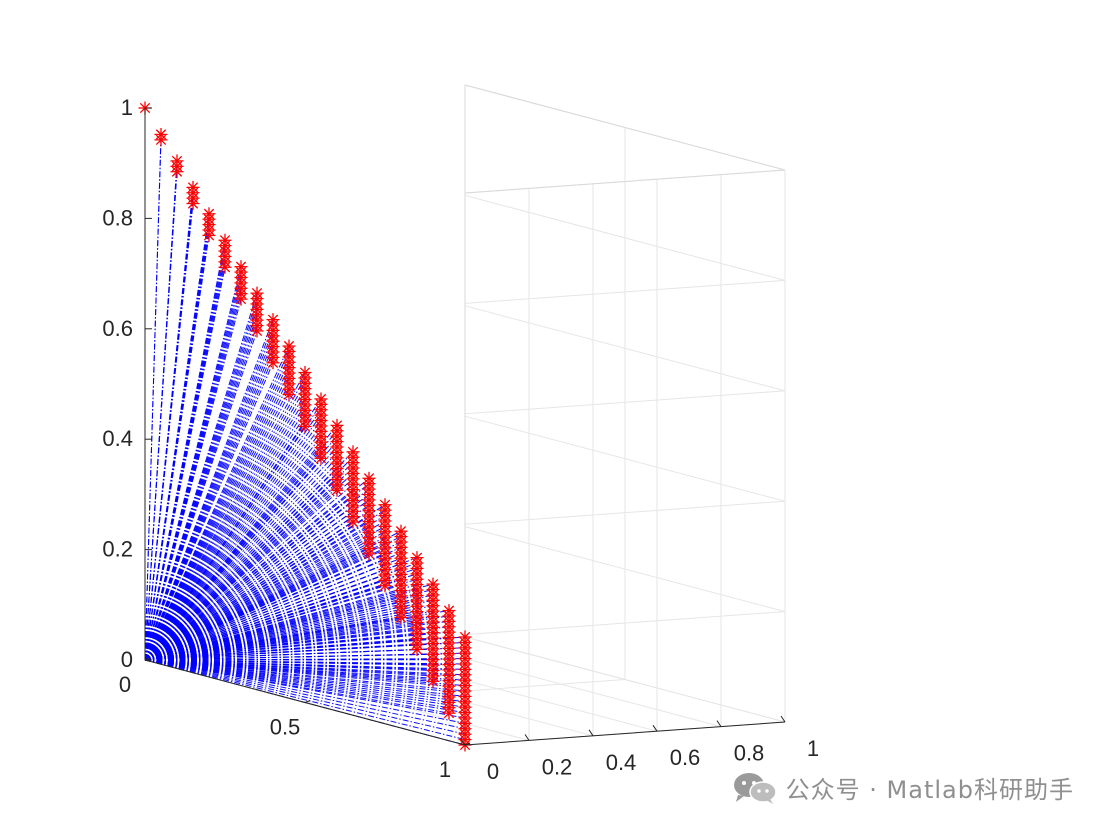 The height and width of the screenshot is (827, 1110). Describe the element at coordinates (127, 659) in the screenshot. I see `z-tick-label: 0` at that location.